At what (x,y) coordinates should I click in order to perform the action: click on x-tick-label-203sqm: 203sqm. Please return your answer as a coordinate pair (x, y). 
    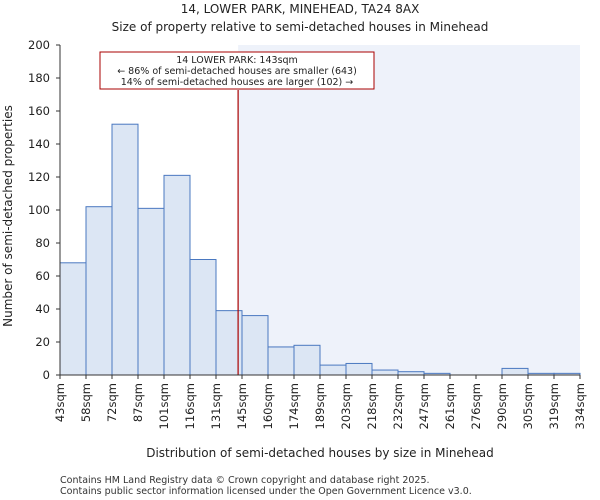
    Looking at the image, I should click on (346, 406).